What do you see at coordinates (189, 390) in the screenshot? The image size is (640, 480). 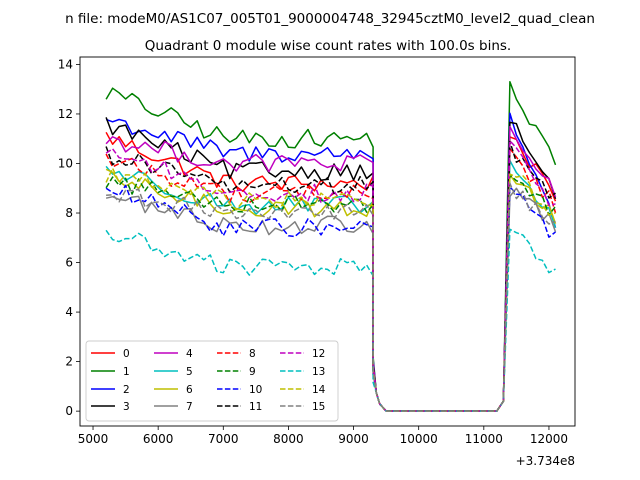 I see `legend-label-6: 6` at bounding box center [189, 390].